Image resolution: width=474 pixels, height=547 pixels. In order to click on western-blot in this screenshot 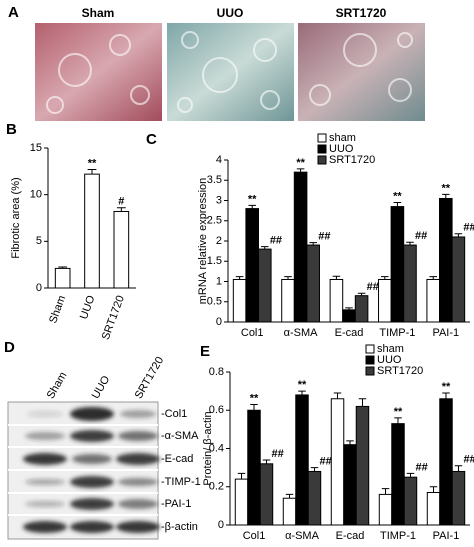, I will do `click(83, 470)`.